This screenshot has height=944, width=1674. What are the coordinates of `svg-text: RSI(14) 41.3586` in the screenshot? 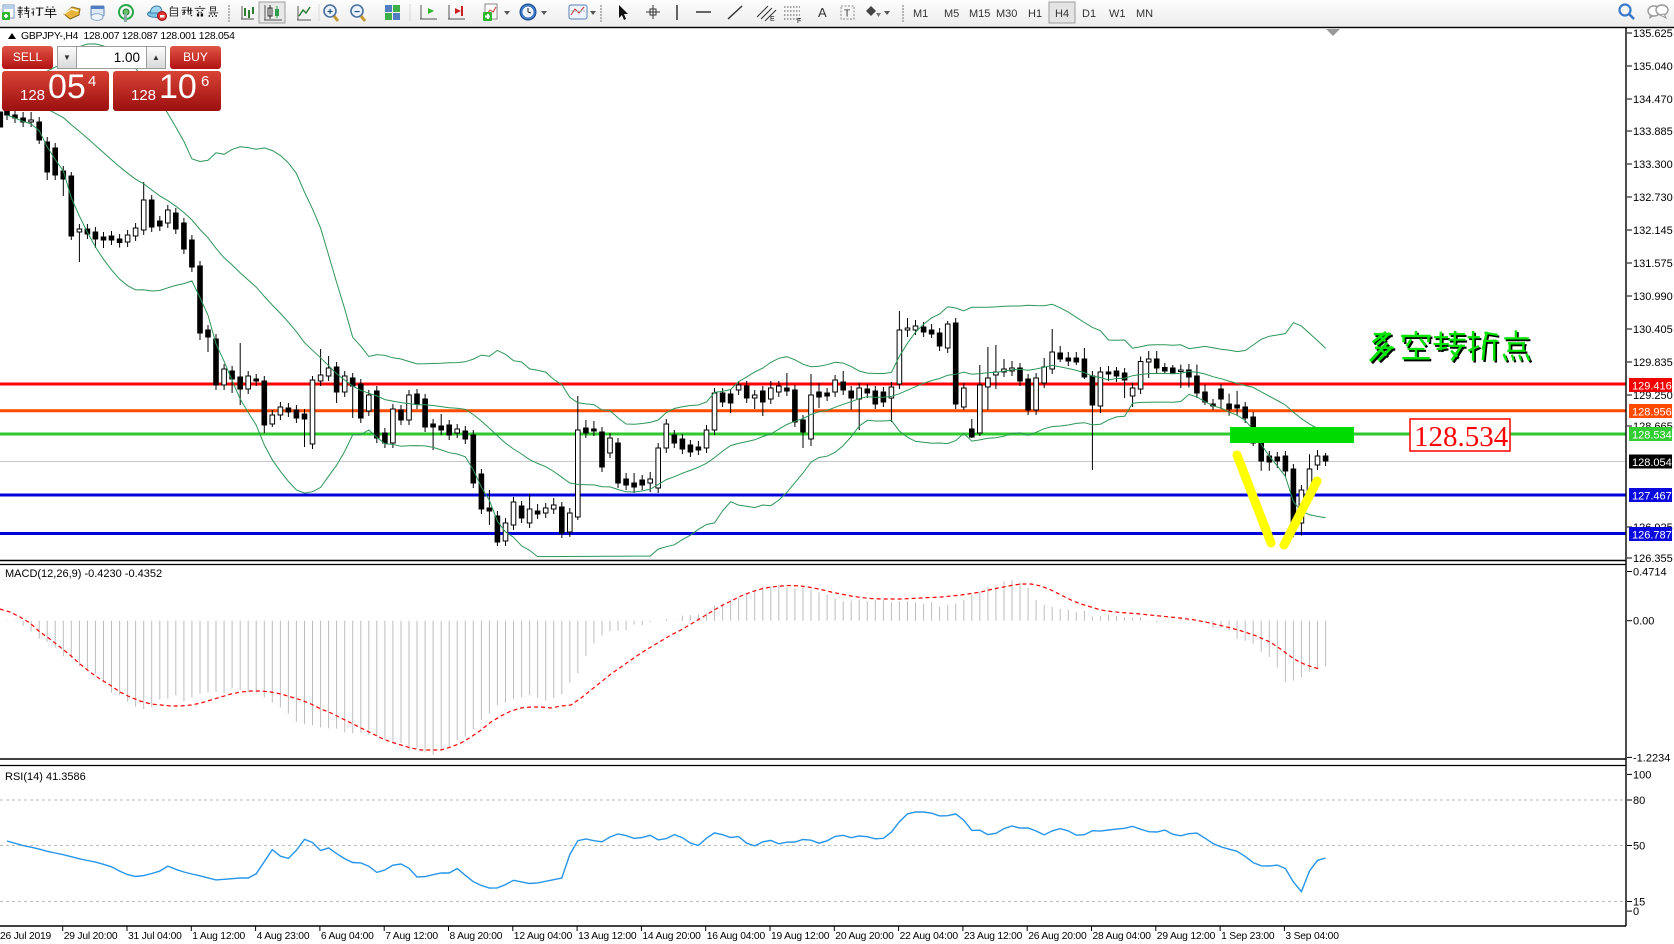 It's located at (45, 777).